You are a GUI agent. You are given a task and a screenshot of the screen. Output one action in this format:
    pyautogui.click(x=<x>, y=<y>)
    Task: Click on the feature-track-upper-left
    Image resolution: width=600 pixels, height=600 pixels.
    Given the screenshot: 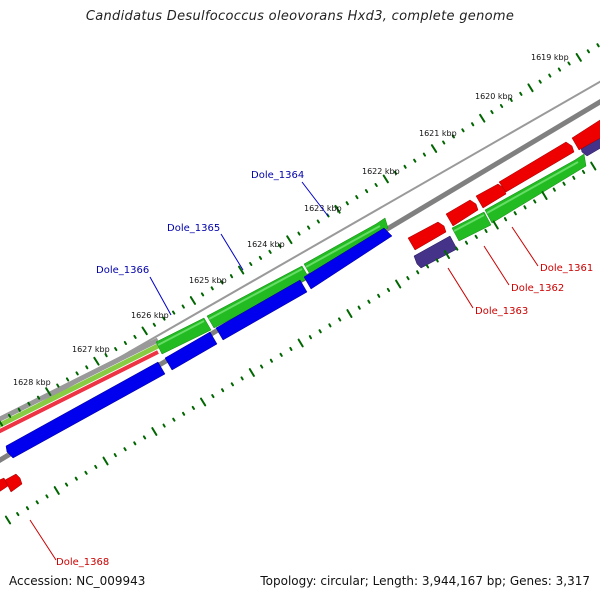 What is the action you would take?
    pyautogui.click(x=80, y=385)
    